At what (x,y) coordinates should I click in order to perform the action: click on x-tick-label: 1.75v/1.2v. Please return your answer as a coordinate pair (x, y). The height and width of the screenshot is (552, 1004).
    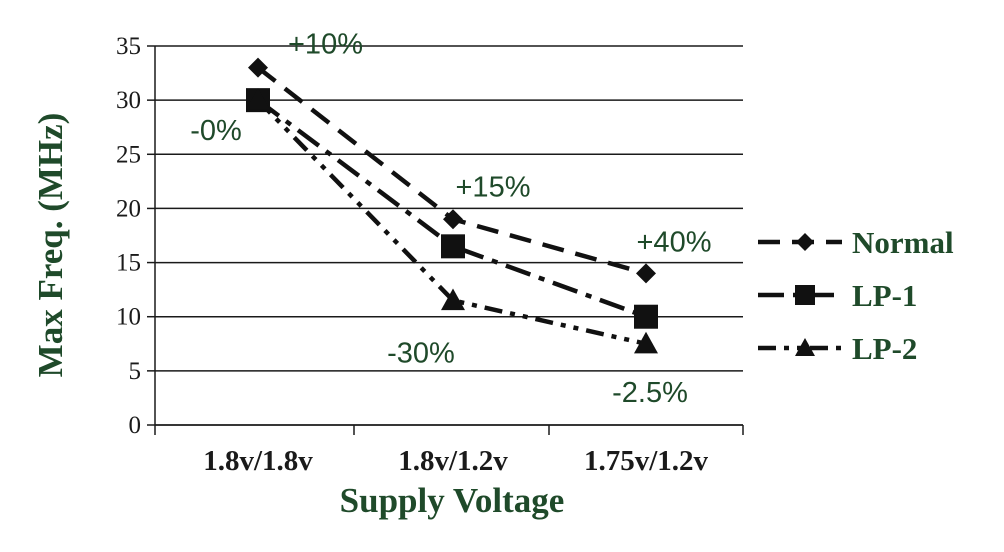
    Looking at the image, I should click on (646, 461).